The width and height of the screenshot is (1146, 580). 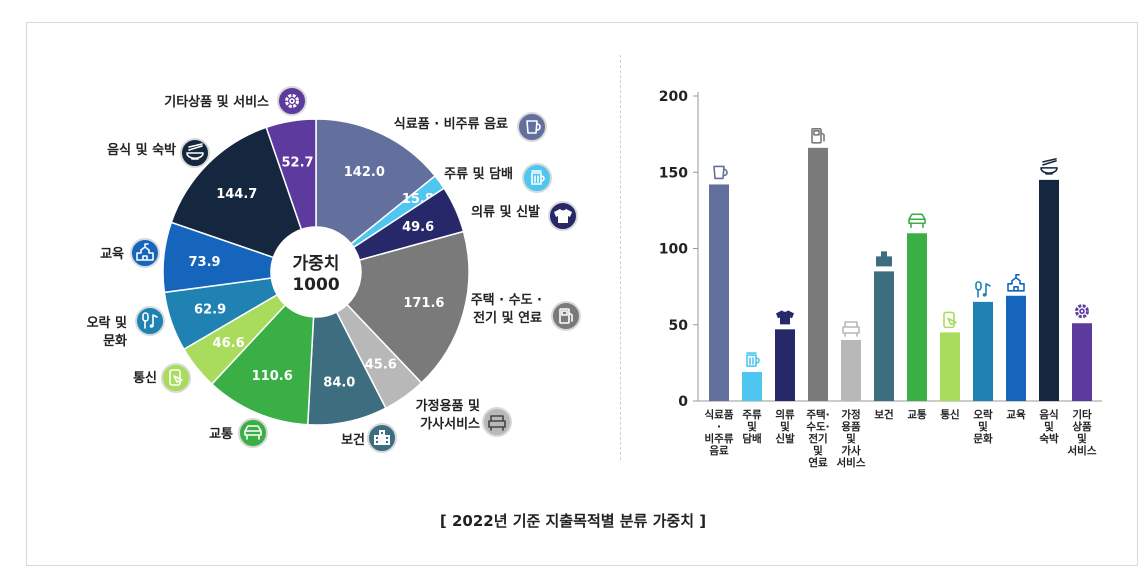 I want to click on slice-category-label: 교통, so click(x=221, y=434).